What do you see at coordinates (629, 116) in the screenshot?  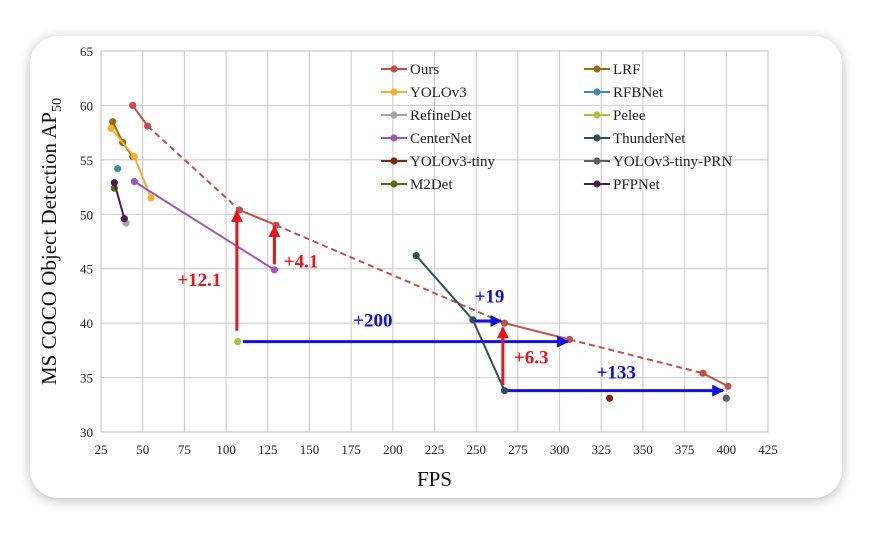 I see `legend-label: Pelee` at bounding box center [629, 116].